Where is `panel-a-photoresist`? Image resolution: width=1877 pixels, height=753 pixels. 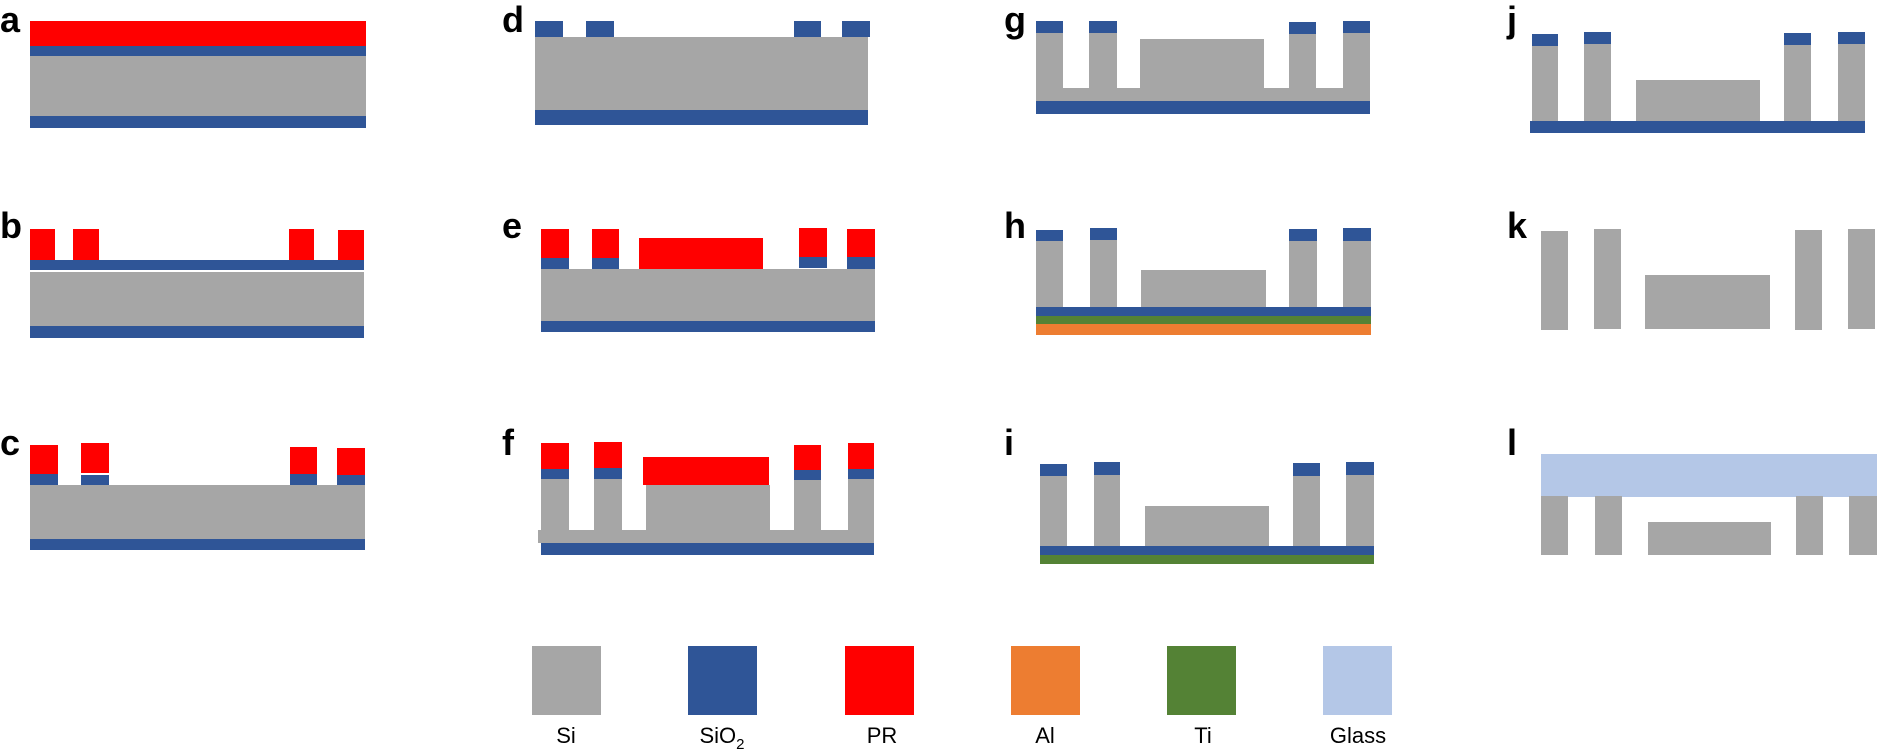
panel-a-photoresist is located at coordinates (198, 33).